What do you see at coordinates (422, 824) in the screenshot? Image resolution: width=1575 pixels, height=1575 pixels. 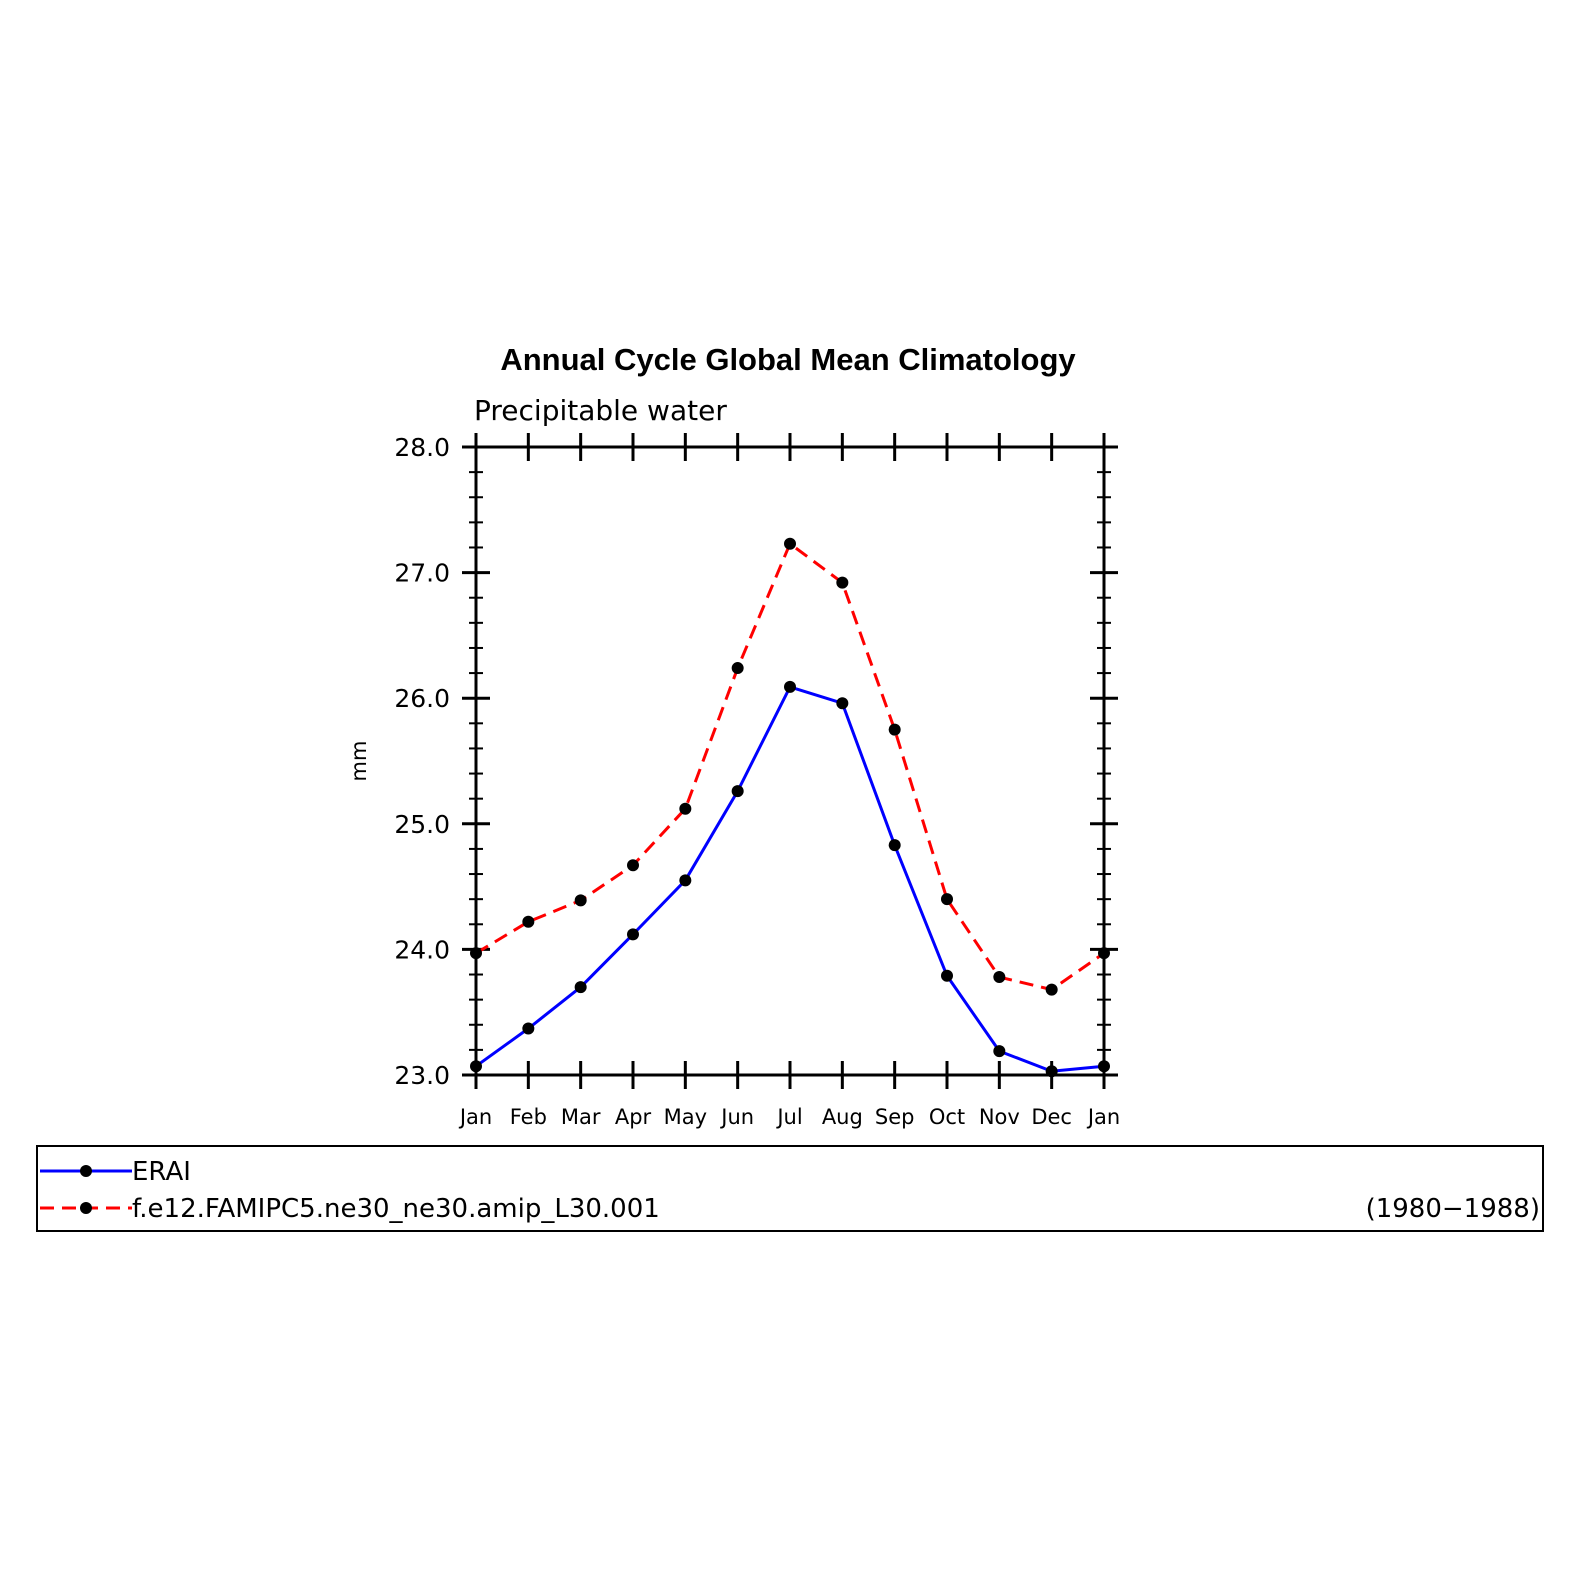 I see `y-tick-label: 25.0` at bounding box center [422, 824].